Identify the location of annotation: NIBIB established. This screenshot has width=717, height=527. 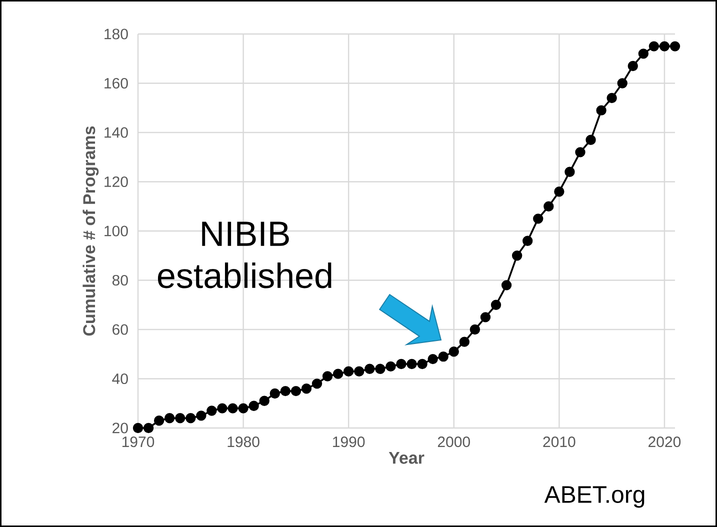
(245, 255).